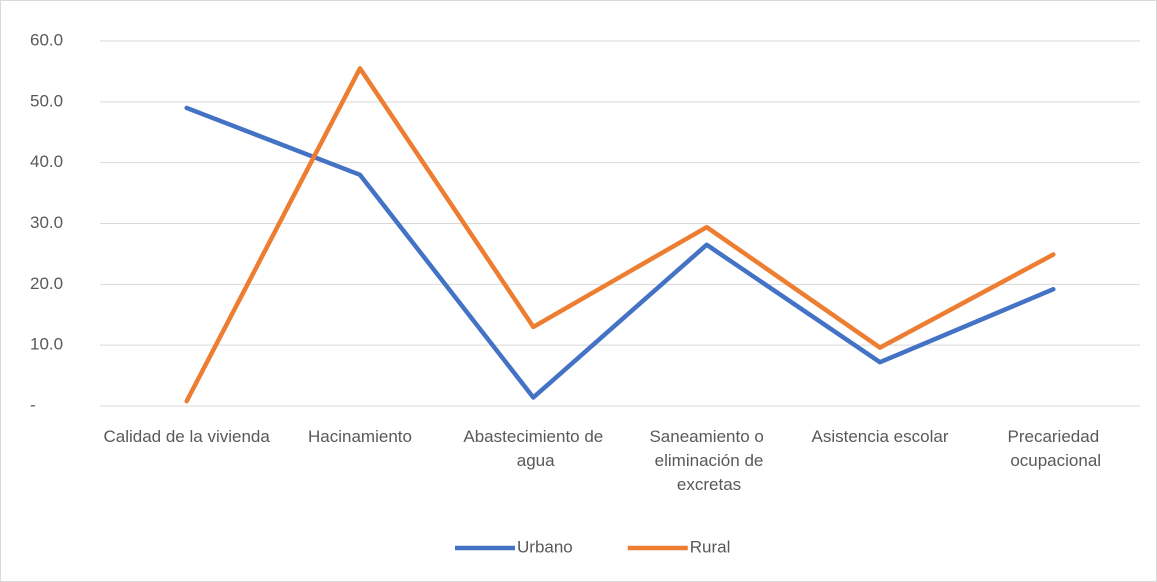 This screenshot has width=1157, height=582. Describe the element at coordinates (706, 460) in the screenshot. I see `x-tick-label: Saneamiento o eliminación de excretas` at that location.